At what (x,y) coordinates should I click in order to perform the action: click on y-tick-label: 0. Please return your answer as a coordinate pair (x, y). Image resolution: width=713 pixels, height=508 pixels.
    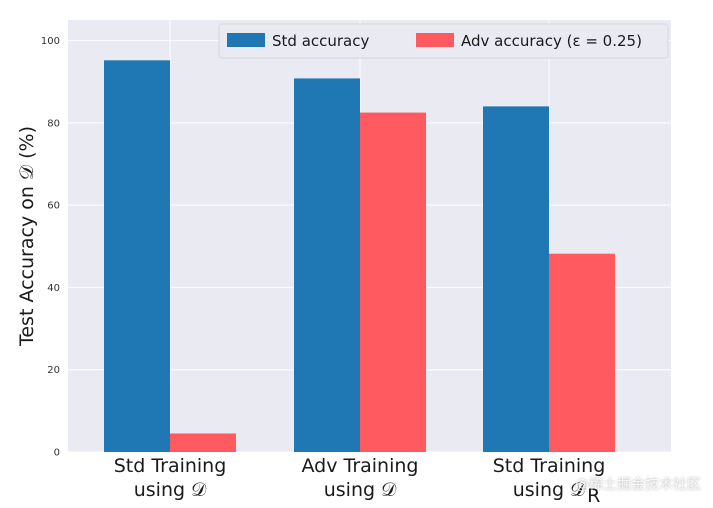
    Looking at the image, I should click on (57, 453).